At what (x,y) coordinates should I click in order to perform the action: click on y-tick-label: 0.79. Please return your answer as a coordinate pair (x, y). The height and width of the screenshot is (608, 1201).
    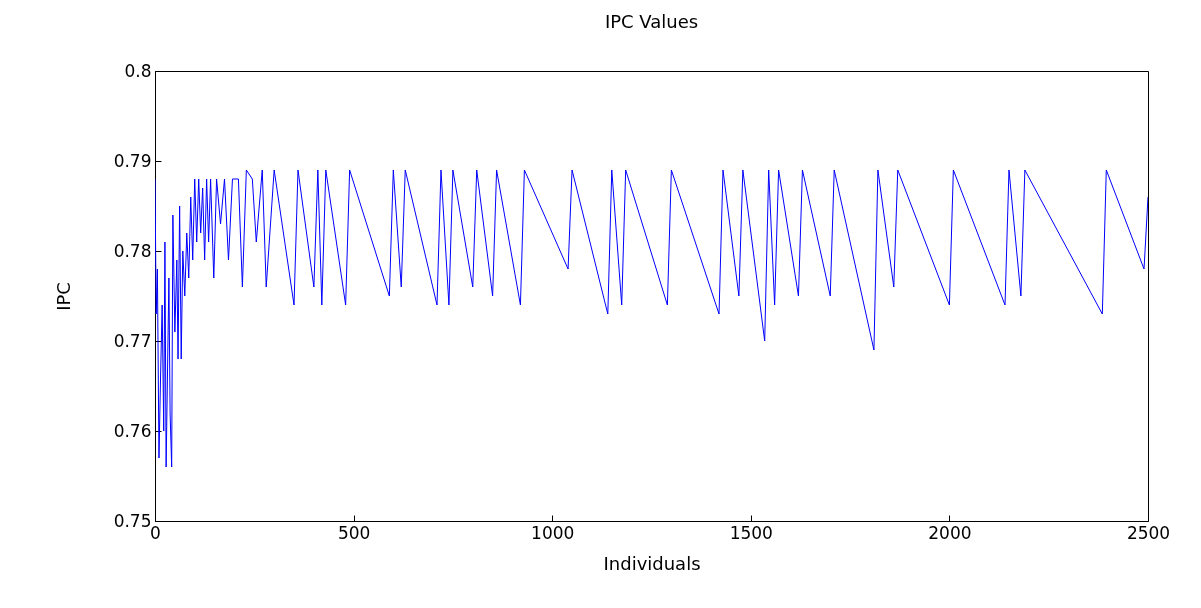
    Looking at the image, I should click on (132, 160).